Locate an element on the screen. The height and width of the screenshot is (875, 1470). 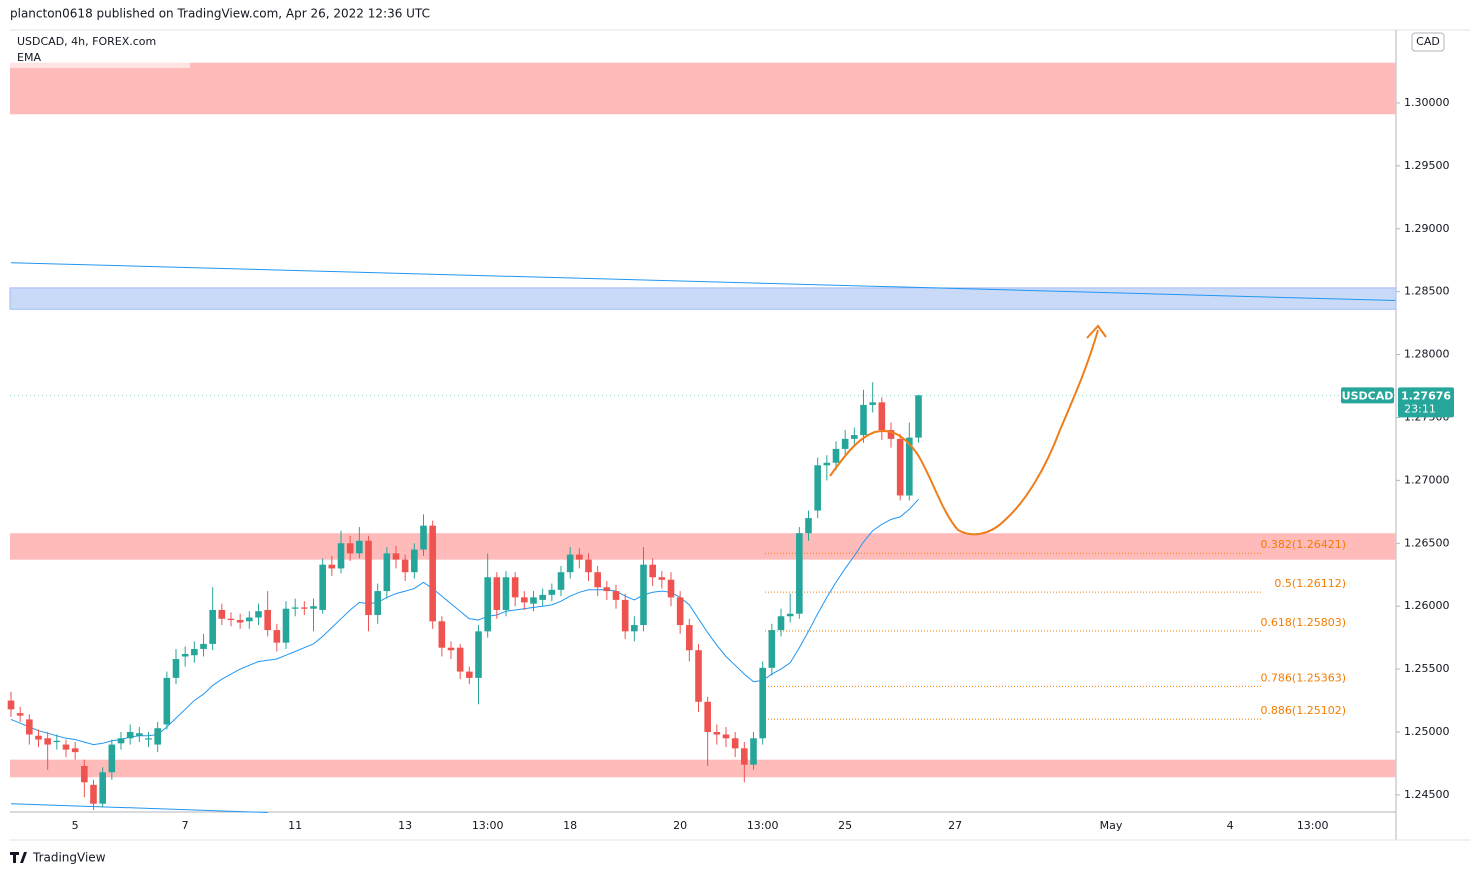
y-tick-label: 1.26500 is located at coordinates (1427, 542).